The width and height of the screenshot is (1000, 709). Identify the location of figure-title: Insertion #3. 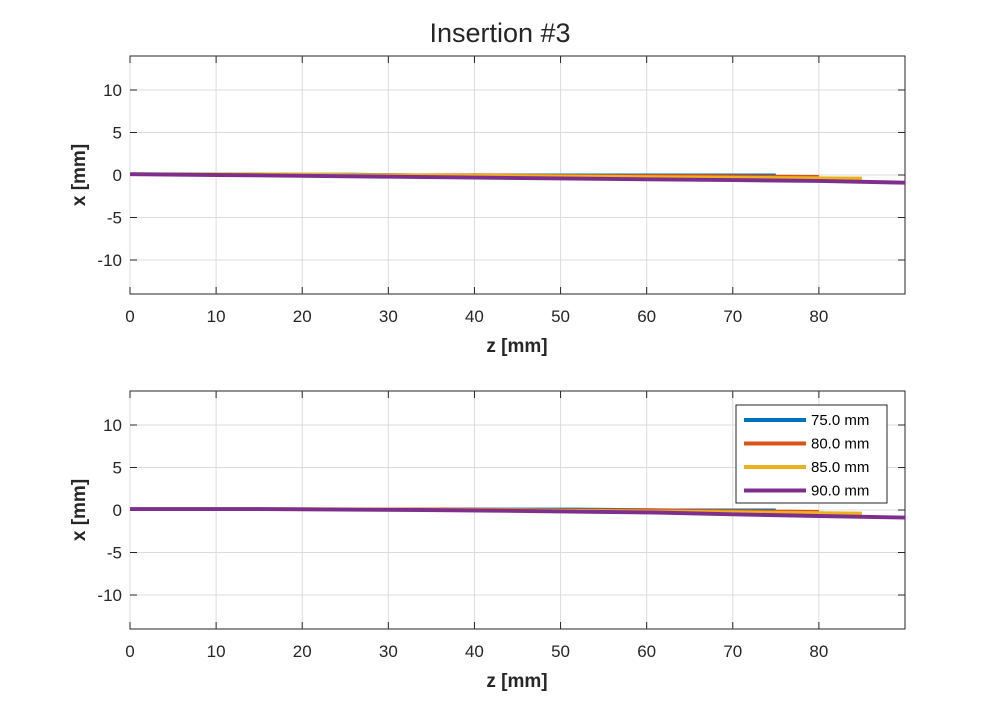
(499, 33).